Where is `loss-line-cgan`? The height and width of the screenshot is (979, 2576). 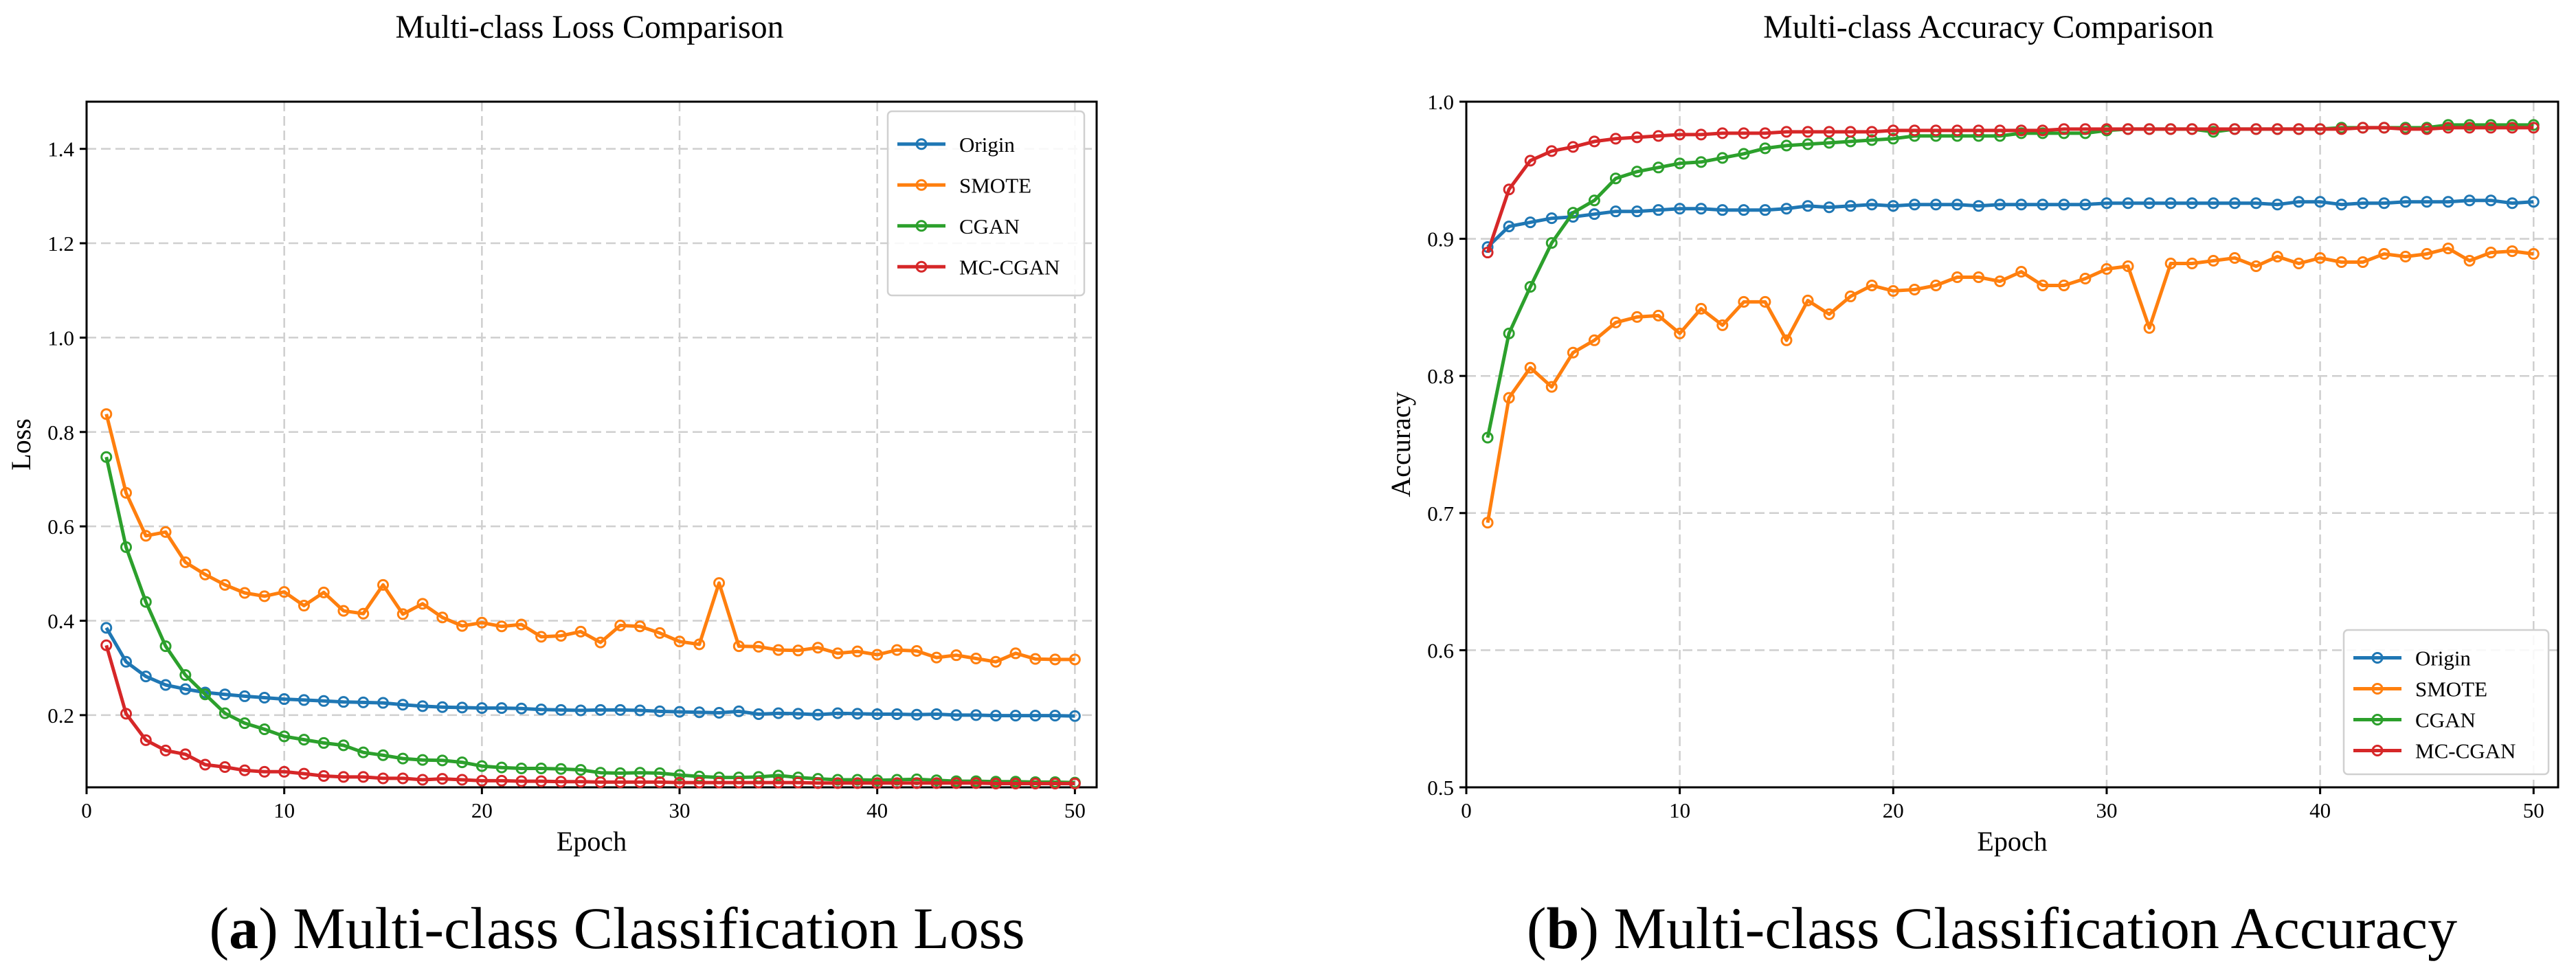 loss-line-cgan is located at coordinates (589, 620).